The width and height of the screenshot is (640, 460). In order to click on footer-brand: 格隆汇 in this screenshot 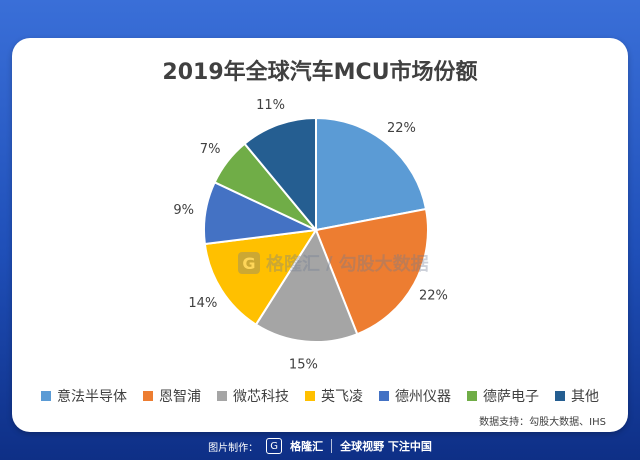, I will do `click(307, 446)`.